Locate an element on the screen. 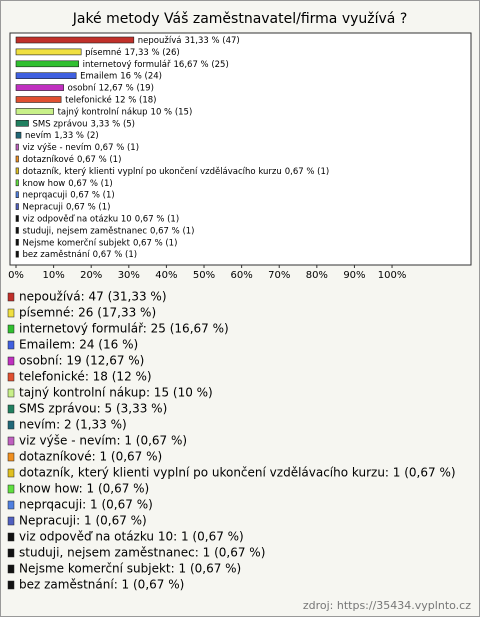 This screenshot has height=617, width=480. bar-label: bez zaměstnání 0,67 % (1) is located at coordinates (80, 255).